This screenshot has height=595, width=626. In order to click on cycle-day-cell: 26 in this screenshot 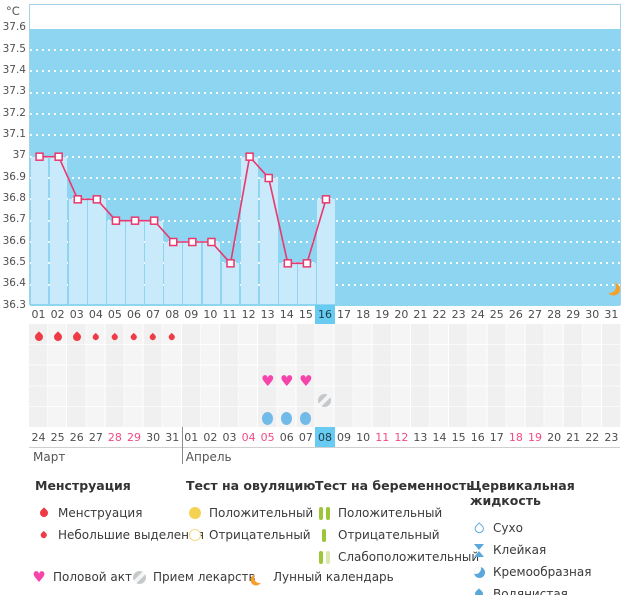, I will do `click(515, 314)`.